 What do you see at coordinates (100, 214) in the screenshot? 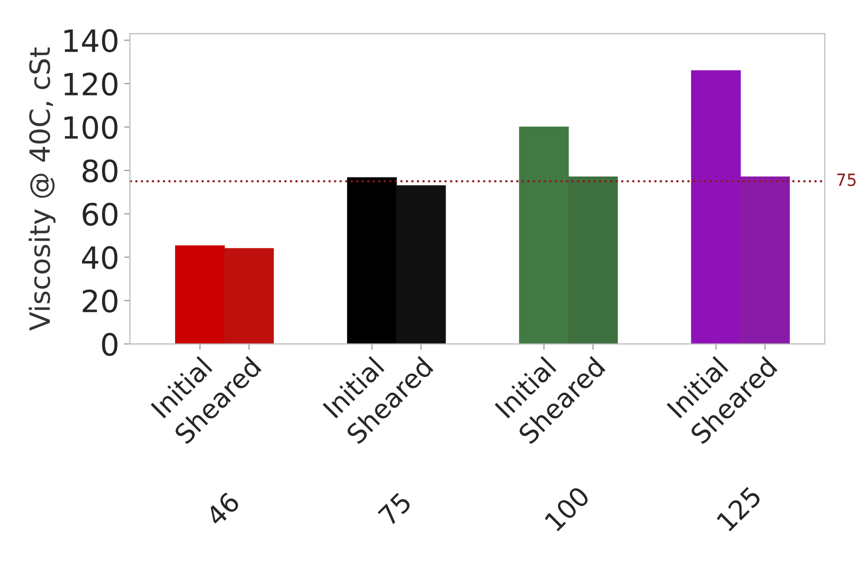
I see `y-tick-label: 60` at bounding box center [100, 214].